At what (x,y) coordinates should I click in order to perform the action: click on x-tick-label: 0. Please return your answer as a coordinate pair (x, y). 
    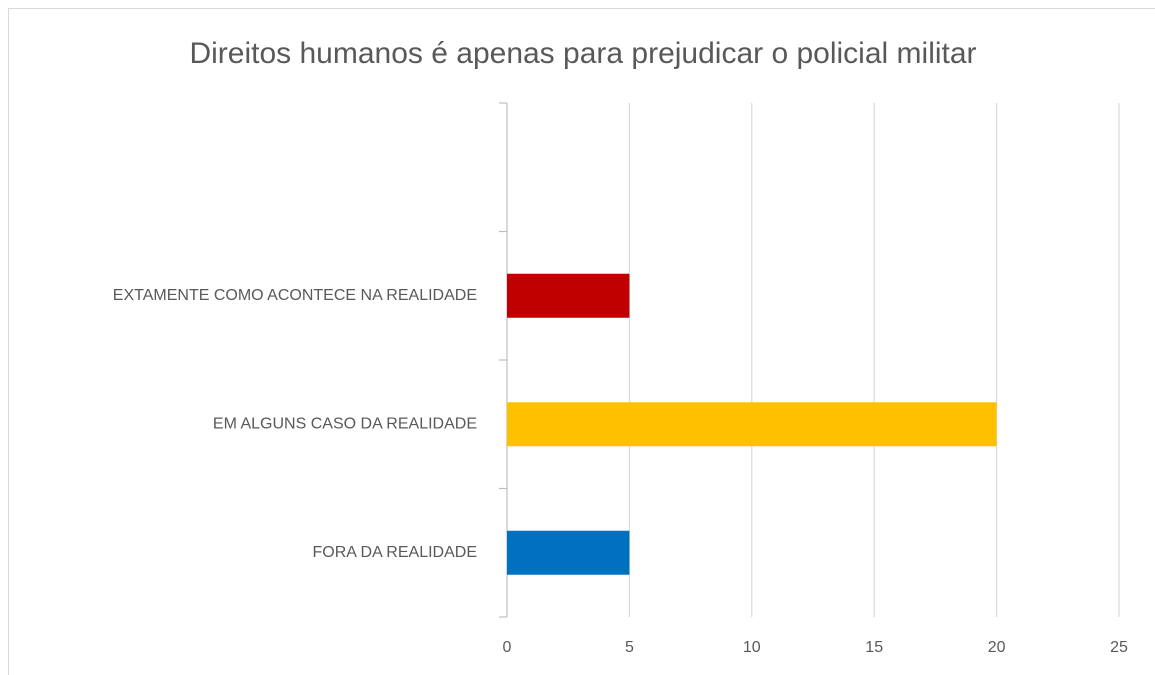
    Looking at the image, I should click on (507, 647).